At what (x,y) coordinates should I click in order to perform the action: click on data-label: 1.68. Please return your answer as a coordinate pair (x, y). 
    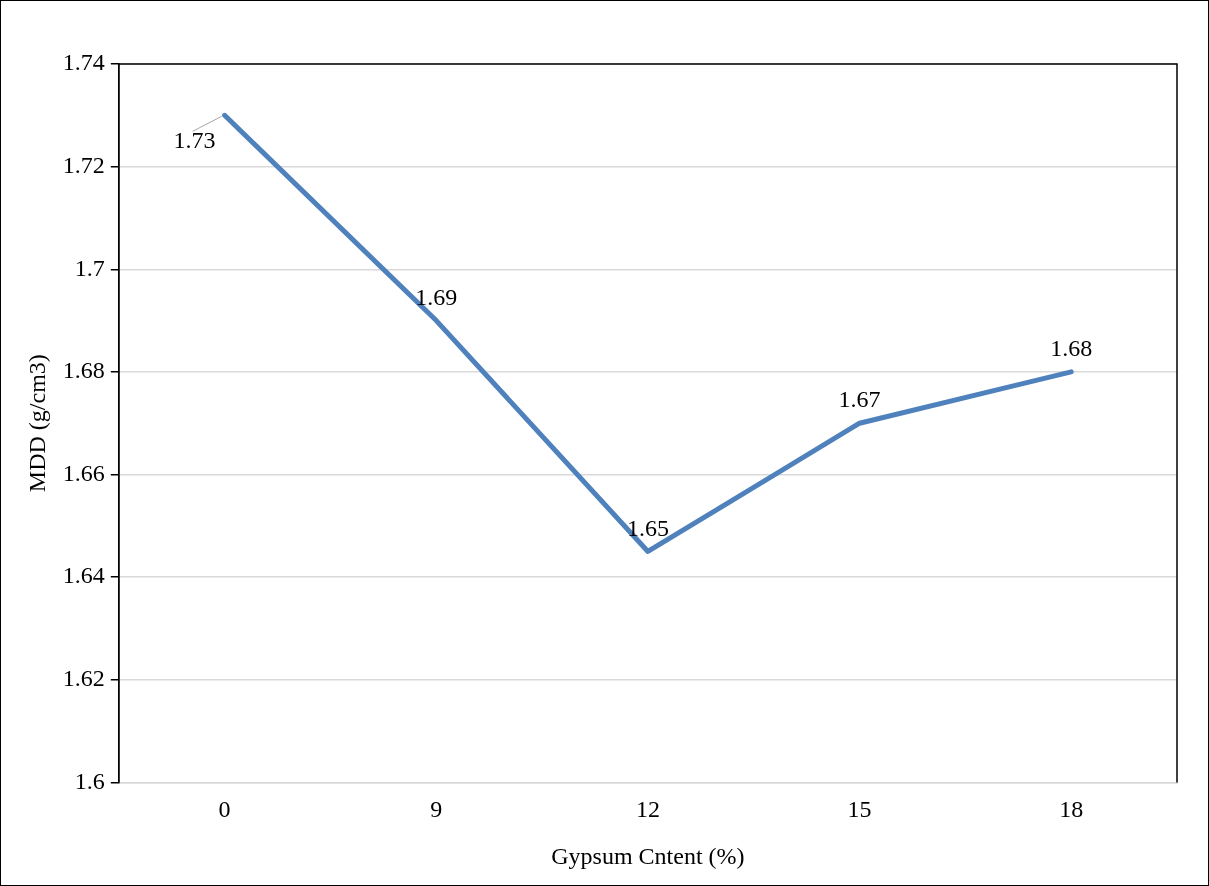
    Looking at the image, I should click on (1071, 348).